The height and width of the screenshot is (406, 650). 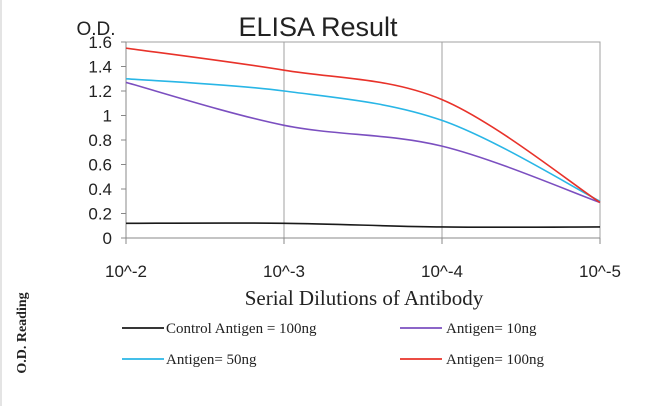 What do you see at coordinates (100, 165) in the screenshot?
I see `y-tick-label: 0.6` at bounding box center [100, 165].